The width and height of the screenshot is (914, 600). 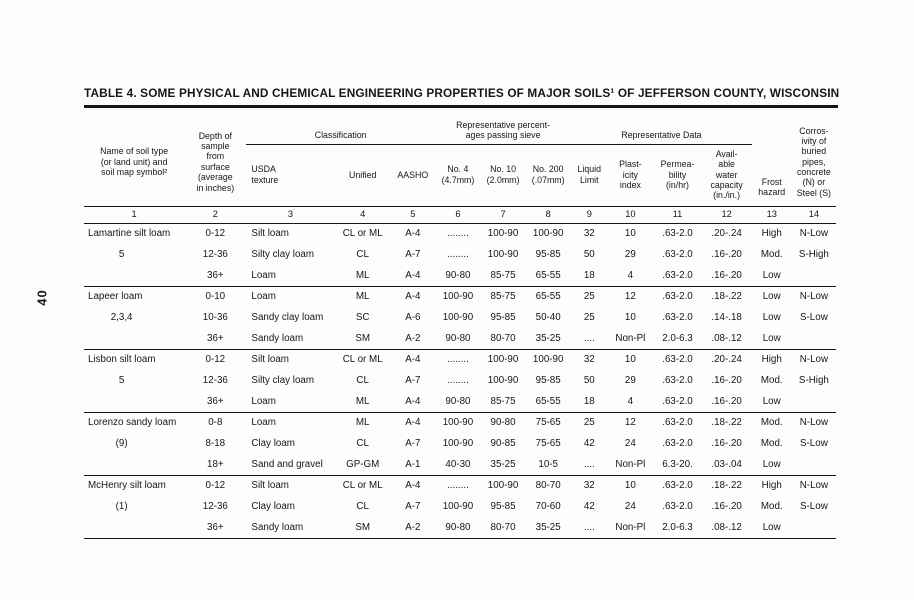 I want to click on table-cell: 0-8, so click(x=215, y=422).